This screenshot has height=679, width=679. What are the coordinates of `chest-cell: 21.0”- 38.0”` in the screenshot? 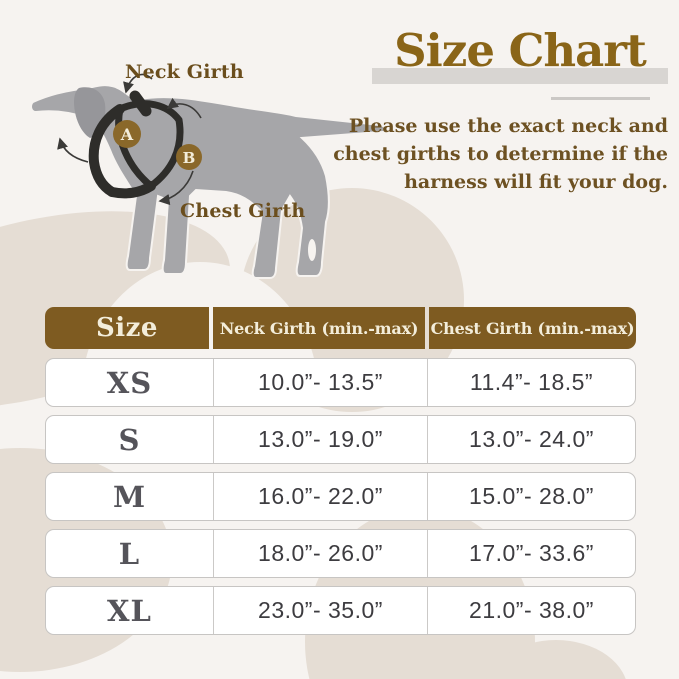 It's located at (531, 610).